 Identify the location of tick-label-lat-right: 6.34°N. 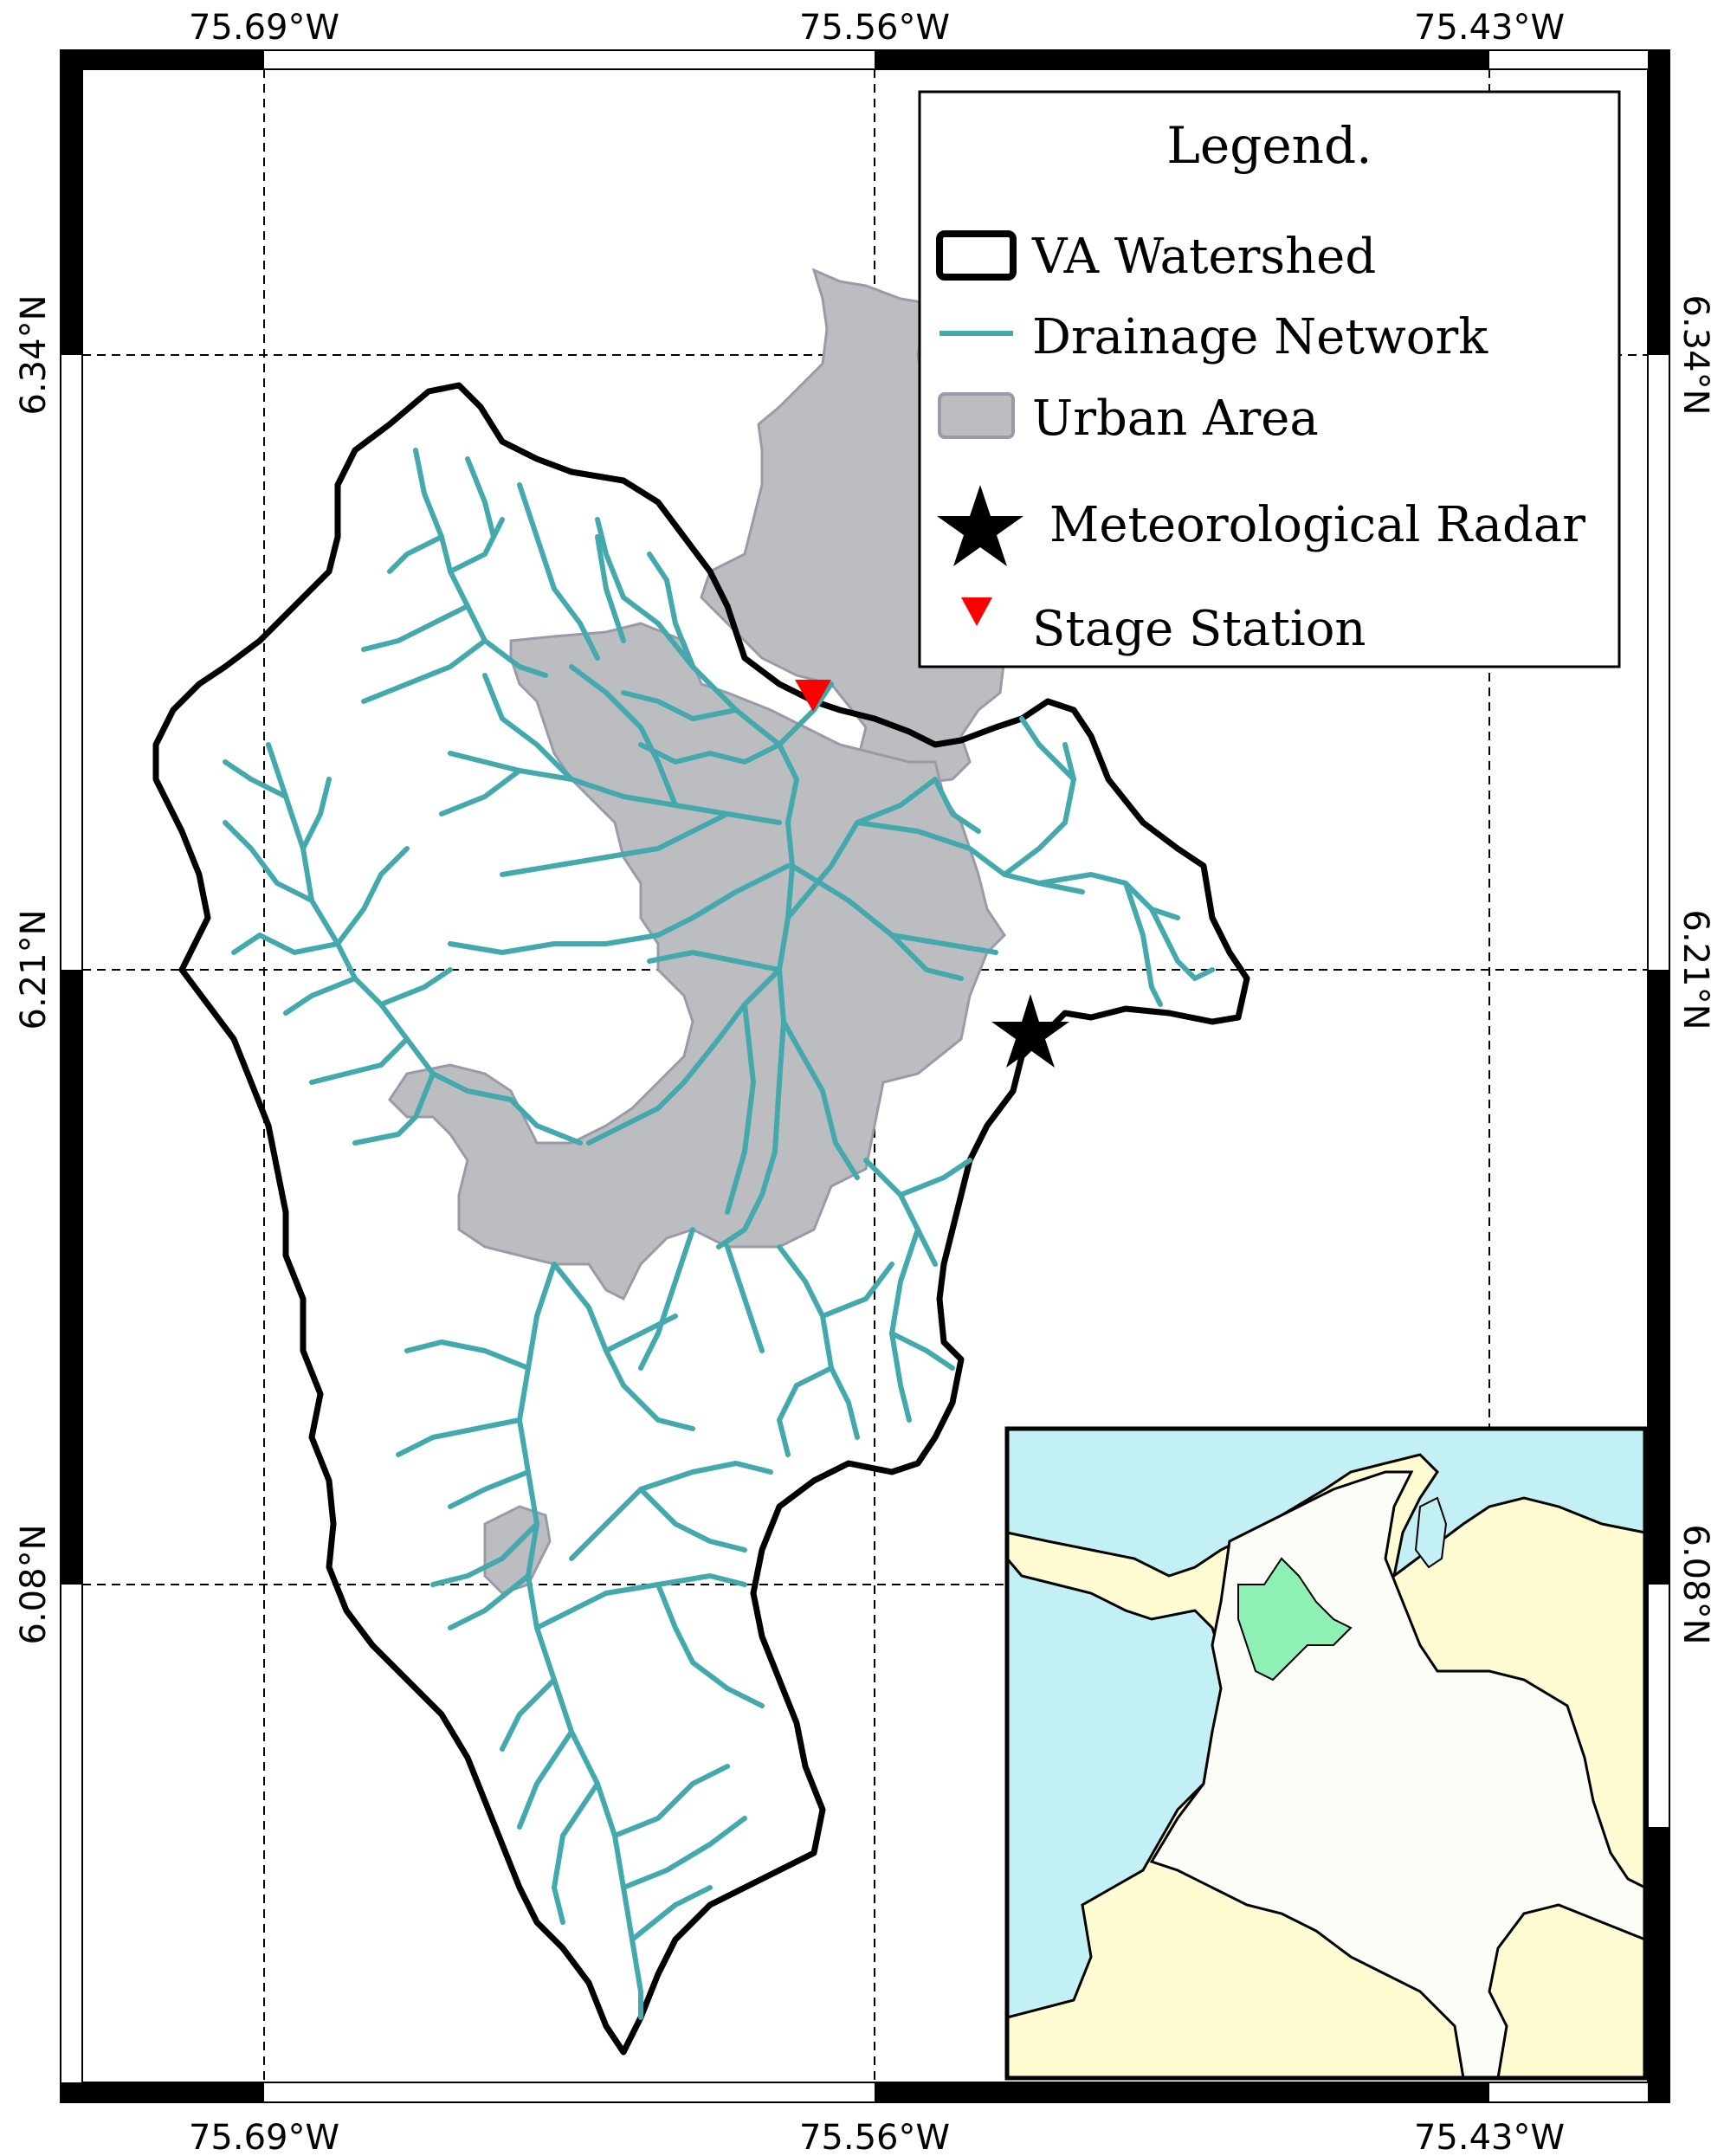
(1695, 356).